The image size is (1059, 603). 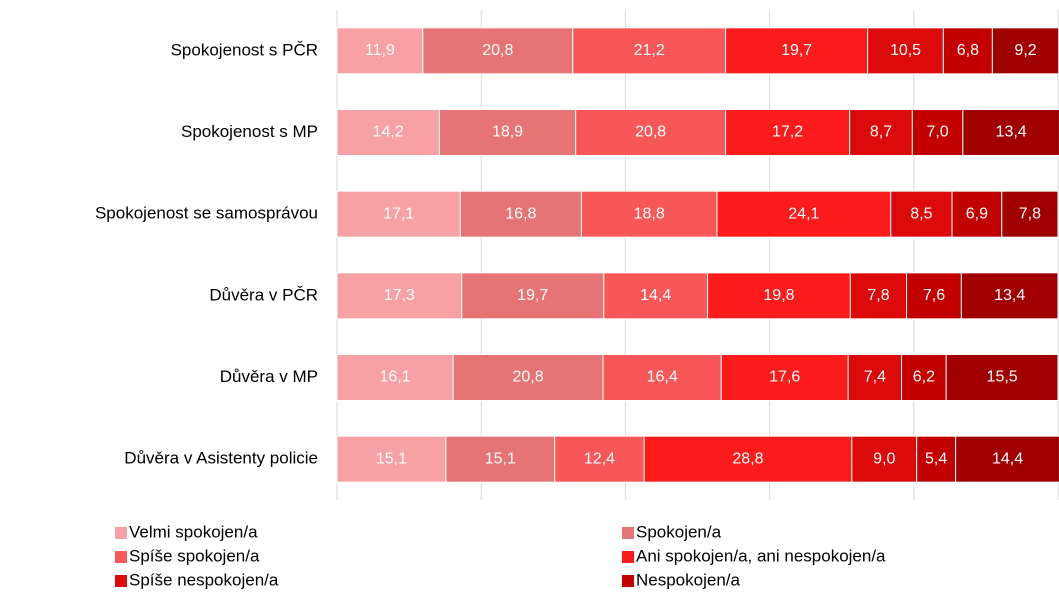 What do you see at coordinates (204, 579) in the screenshot?
I see `legend-label: Spíše nespokojen/a` at bounding box center [204, 579].